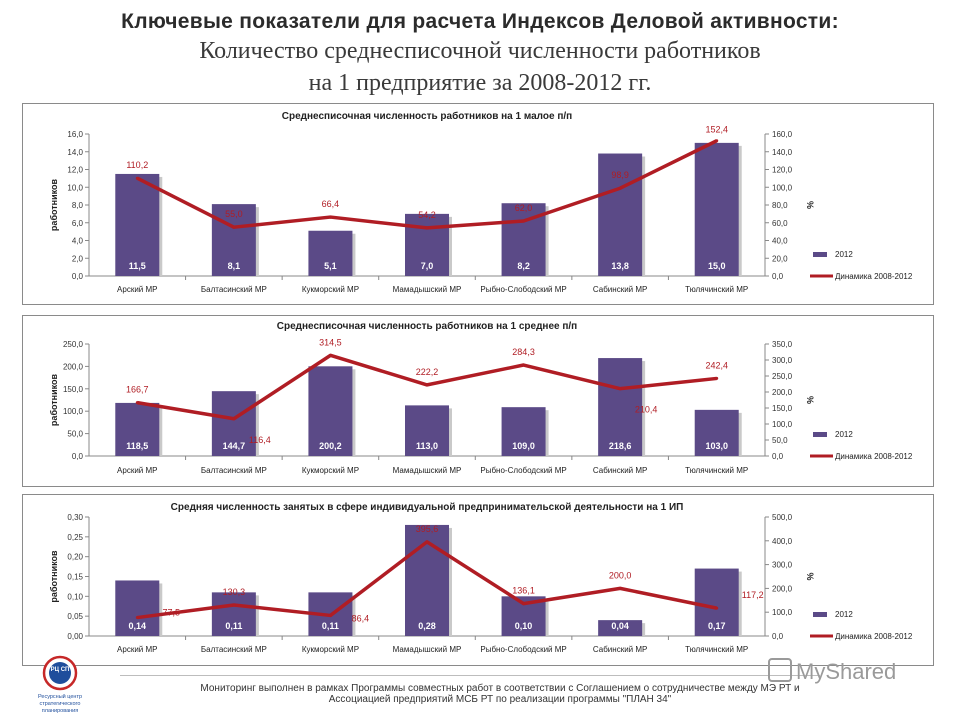  I want to click on line-value-label: 66,4, so click(331, 204).